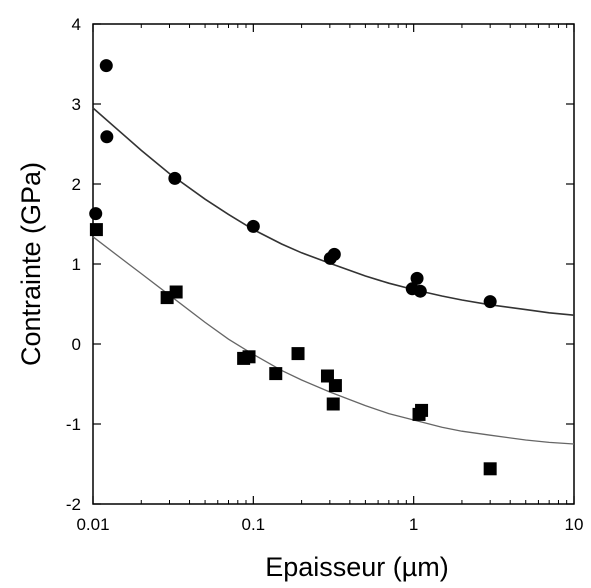 The image size is (591, 588). I want to click on y-tick-label: 4, so click(76, 24).